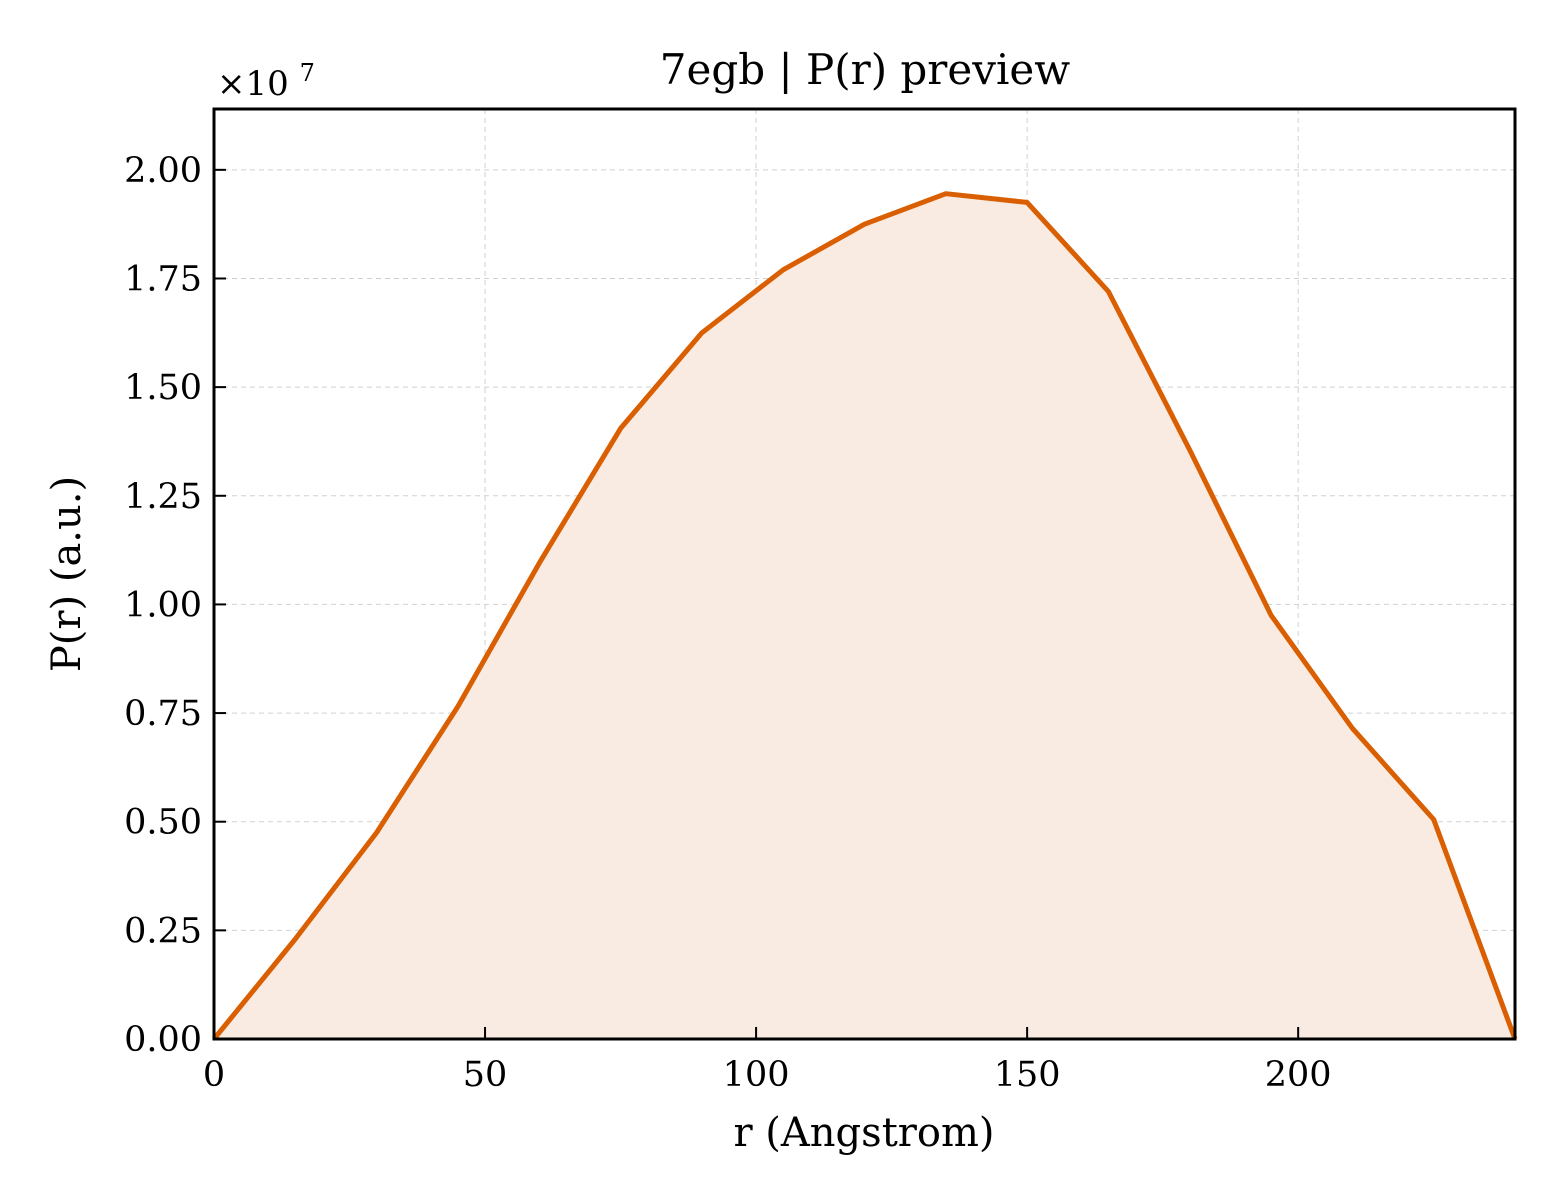  Describe the element at coordinates (163, 823) in the screenshot. I see `y-tick-label: 0.50` at that location.